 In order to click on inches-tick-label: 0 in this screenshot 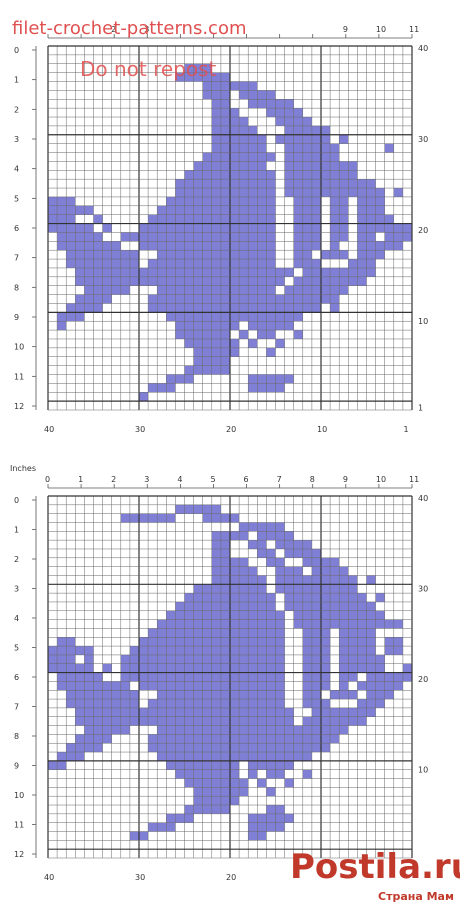, I will do `click(16, 50)`.